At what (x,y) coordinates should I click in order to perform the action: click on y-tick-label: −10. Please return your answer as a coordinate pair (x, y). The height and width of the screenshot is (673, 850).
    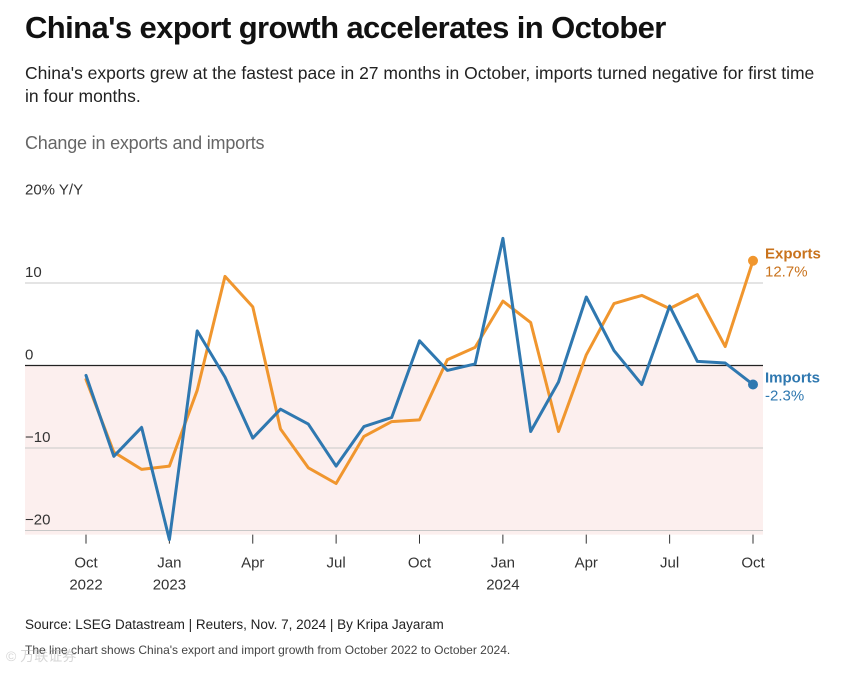
    Looking at the image, I should click on (37, 437).